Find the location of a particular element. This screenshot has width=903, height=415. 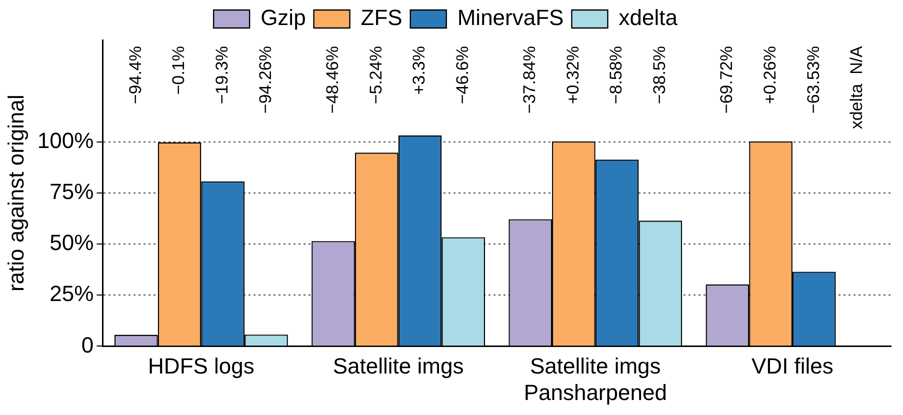

y-tick-label: 100% is located at coordinates (65, 141).